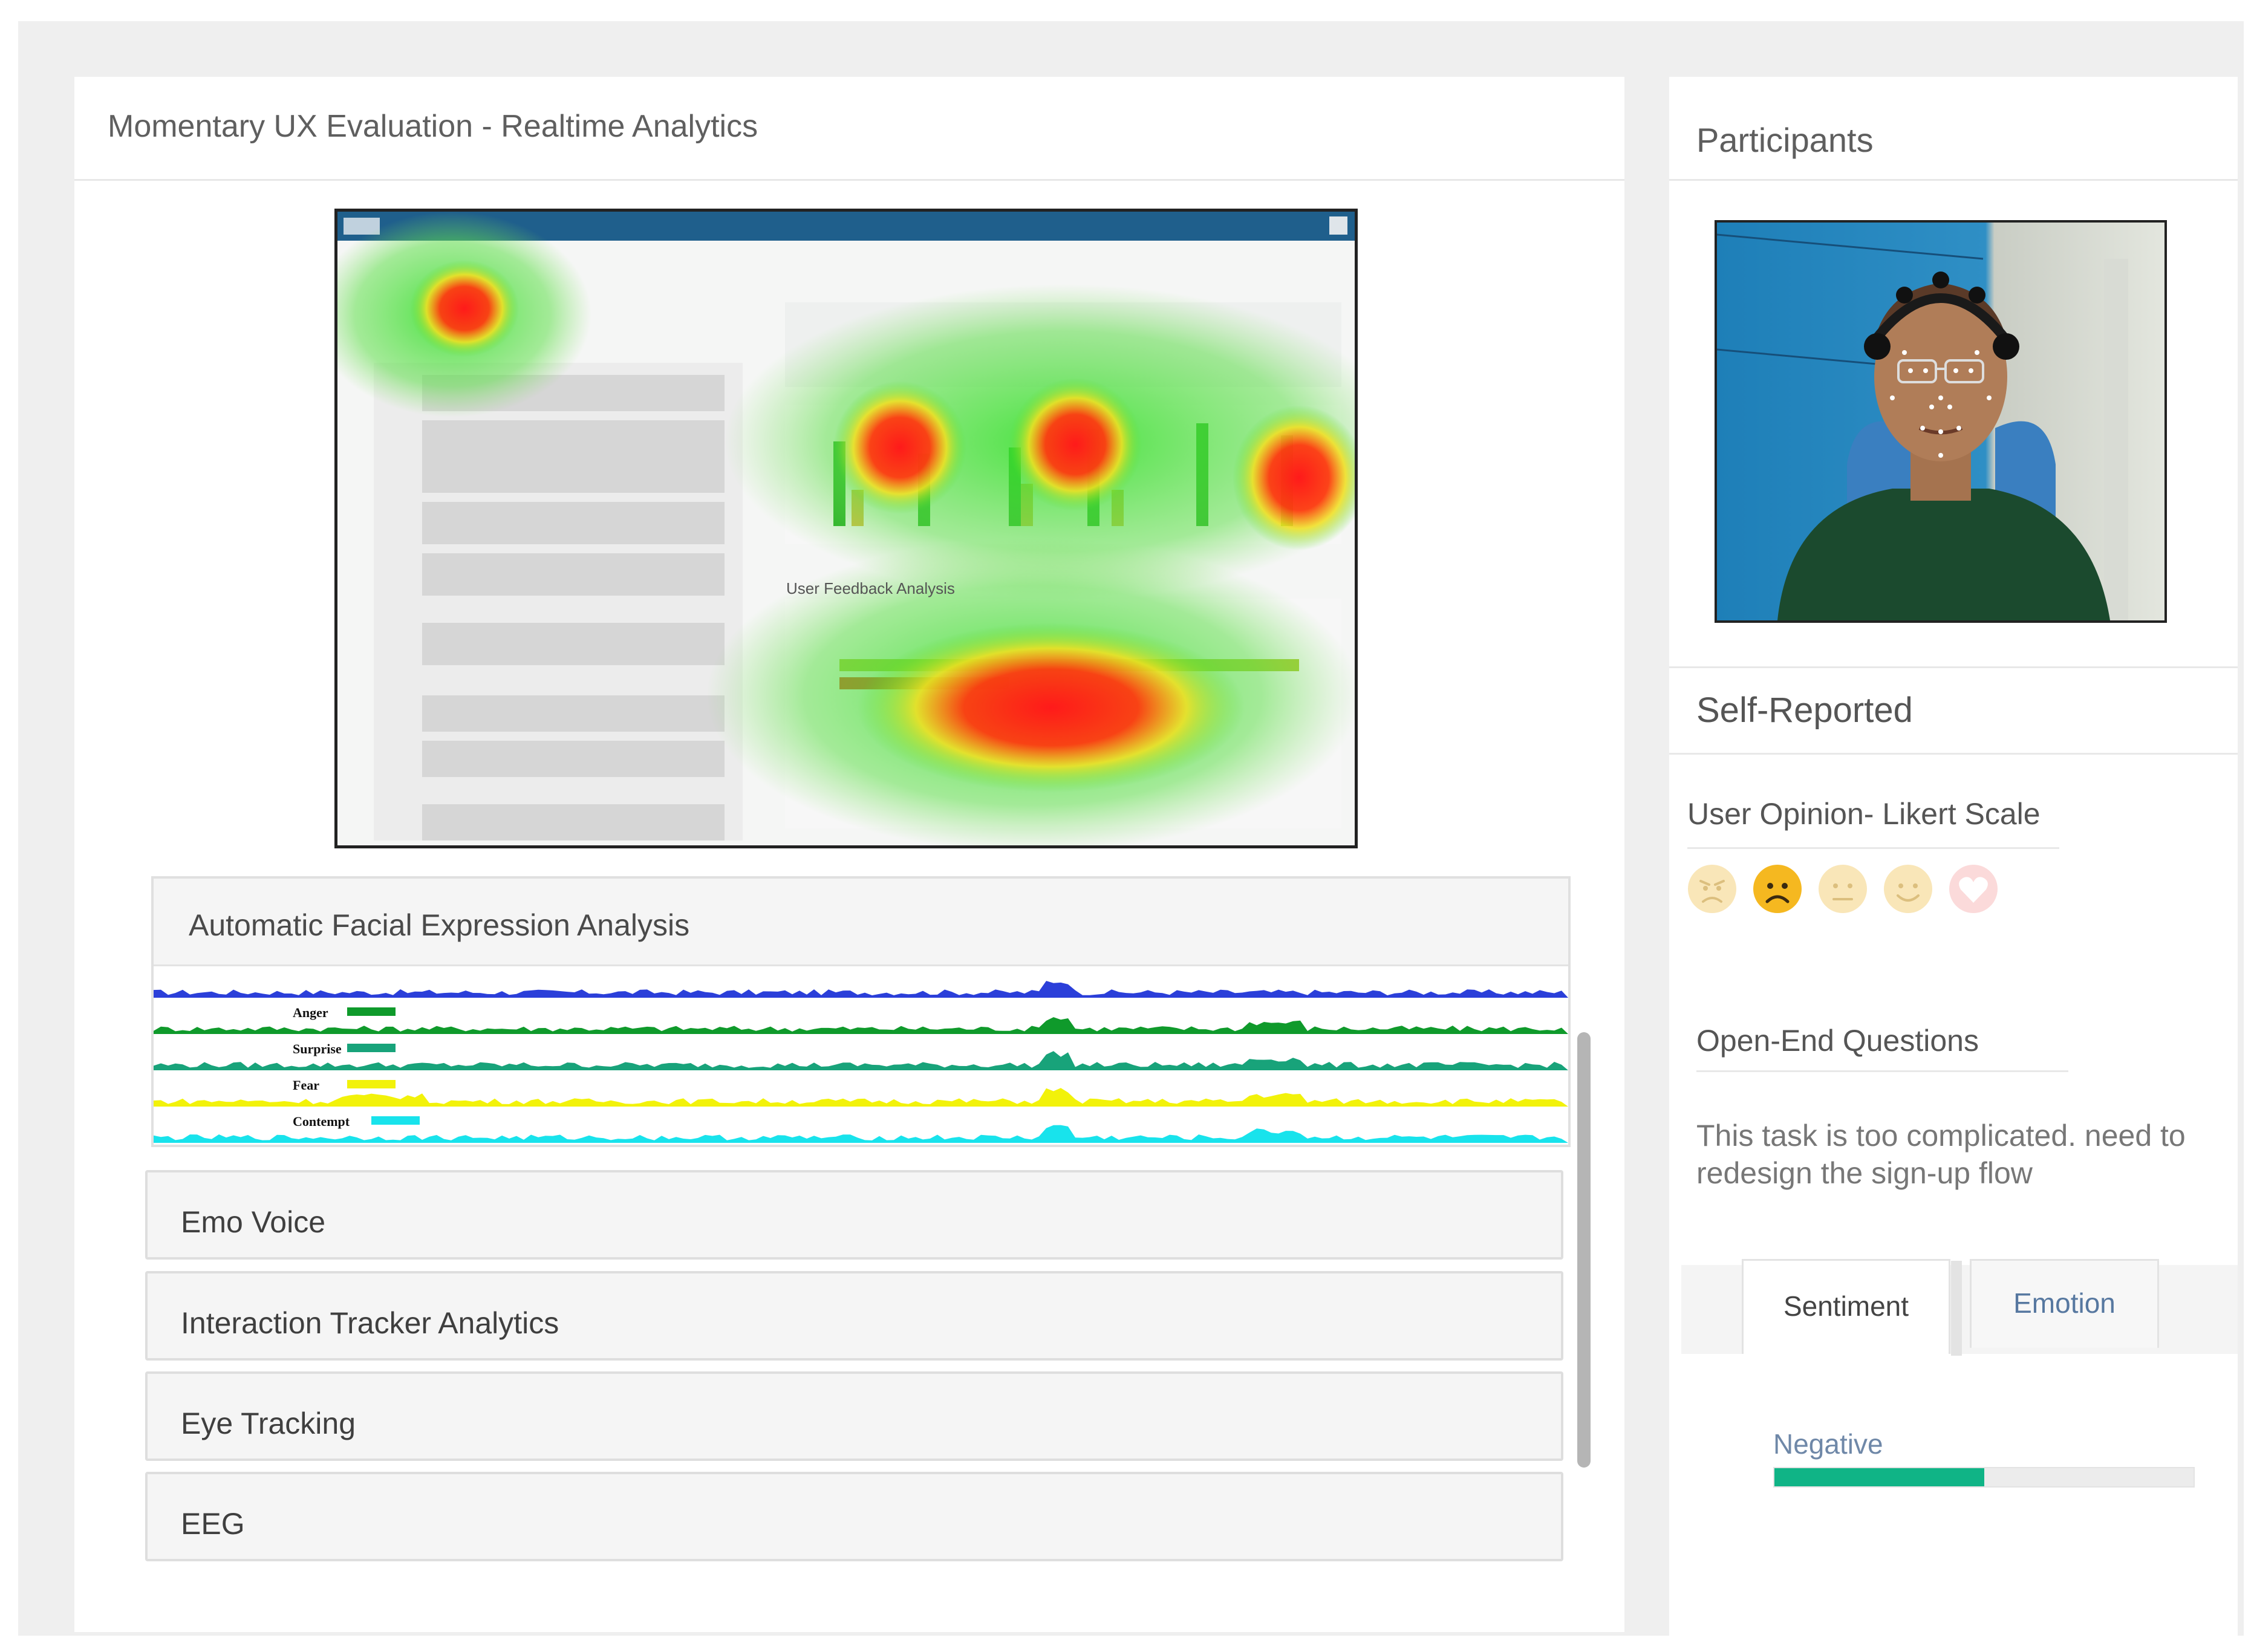 The height and width of the screenshot is (1652, 2254). Describe the element at coordinates (861, 923) in the screenshot. I see `facial-expression-header: Automatic Facial Expression Analysis` at that location.